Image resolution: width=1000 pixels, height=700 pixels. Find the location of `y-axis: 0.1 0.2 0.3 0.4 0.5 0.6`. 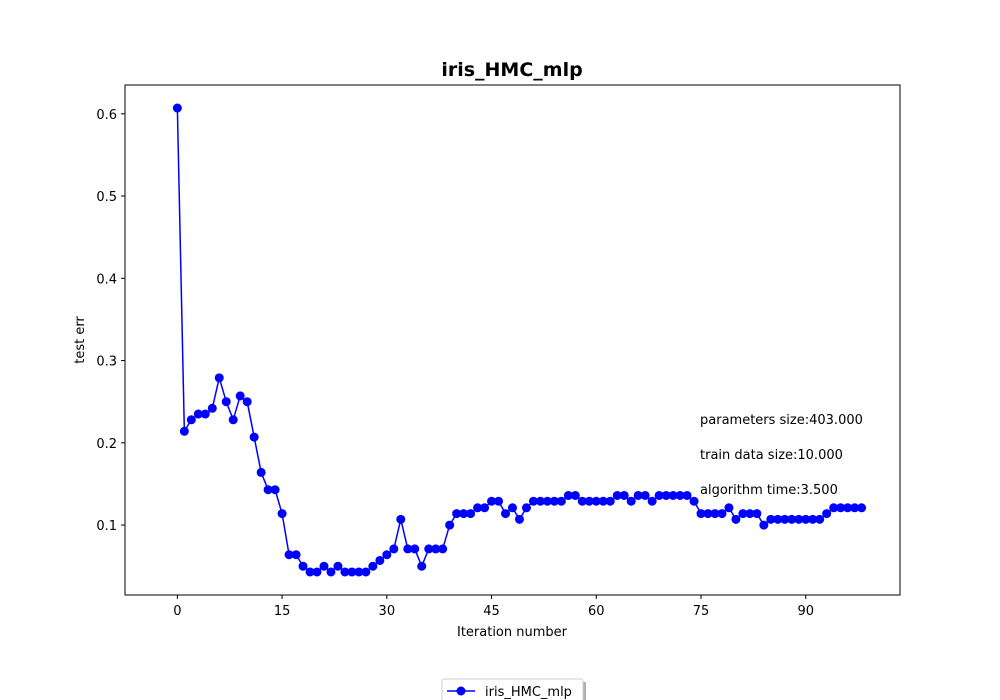

y-axis: 0.1 0.2 0.3 0.4 0.5 0.6 is located at coordinates (110, 321).